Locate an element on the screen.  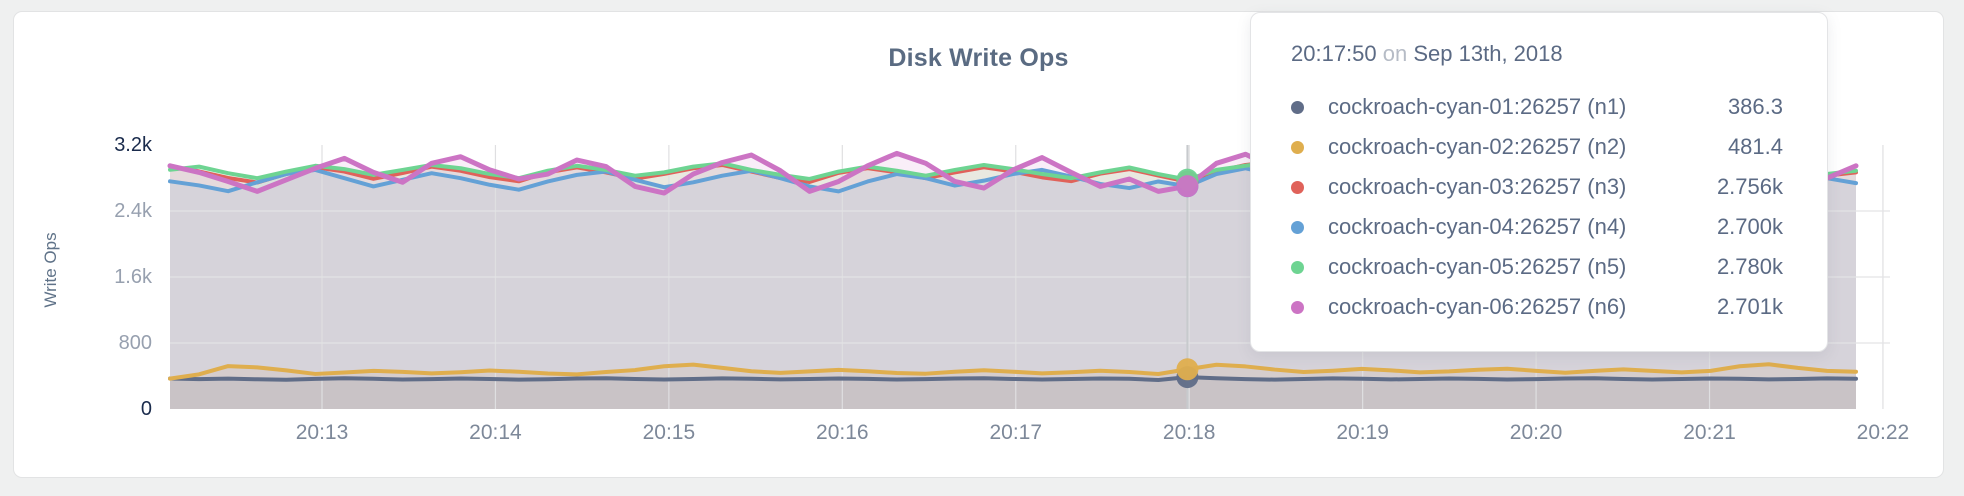
series-name: cockroach-cyan-03:26257 (n3) is located at coordinates (1477, 186).